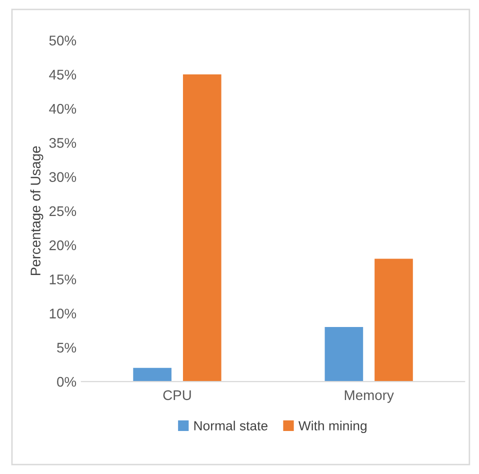 This screenshot has width=479, height=474. I want to click on y-tick-label: 30%, so click(62, 177).